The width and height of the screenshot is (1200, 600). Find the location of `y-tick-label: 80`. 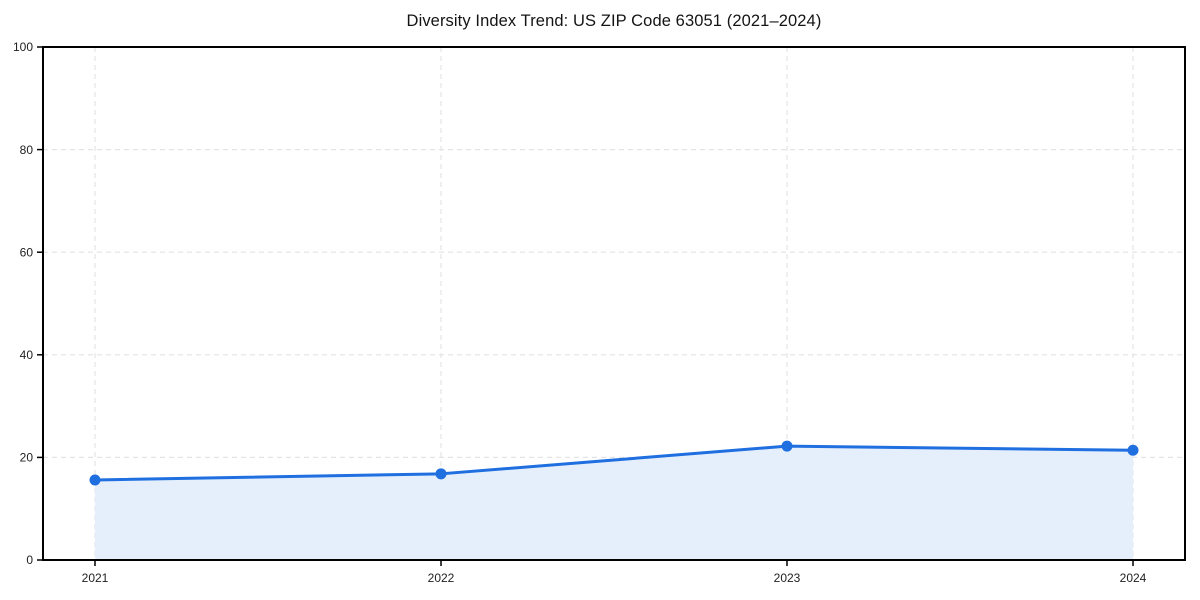

y-tick-label: 80 is located at coordinates (27, 150).